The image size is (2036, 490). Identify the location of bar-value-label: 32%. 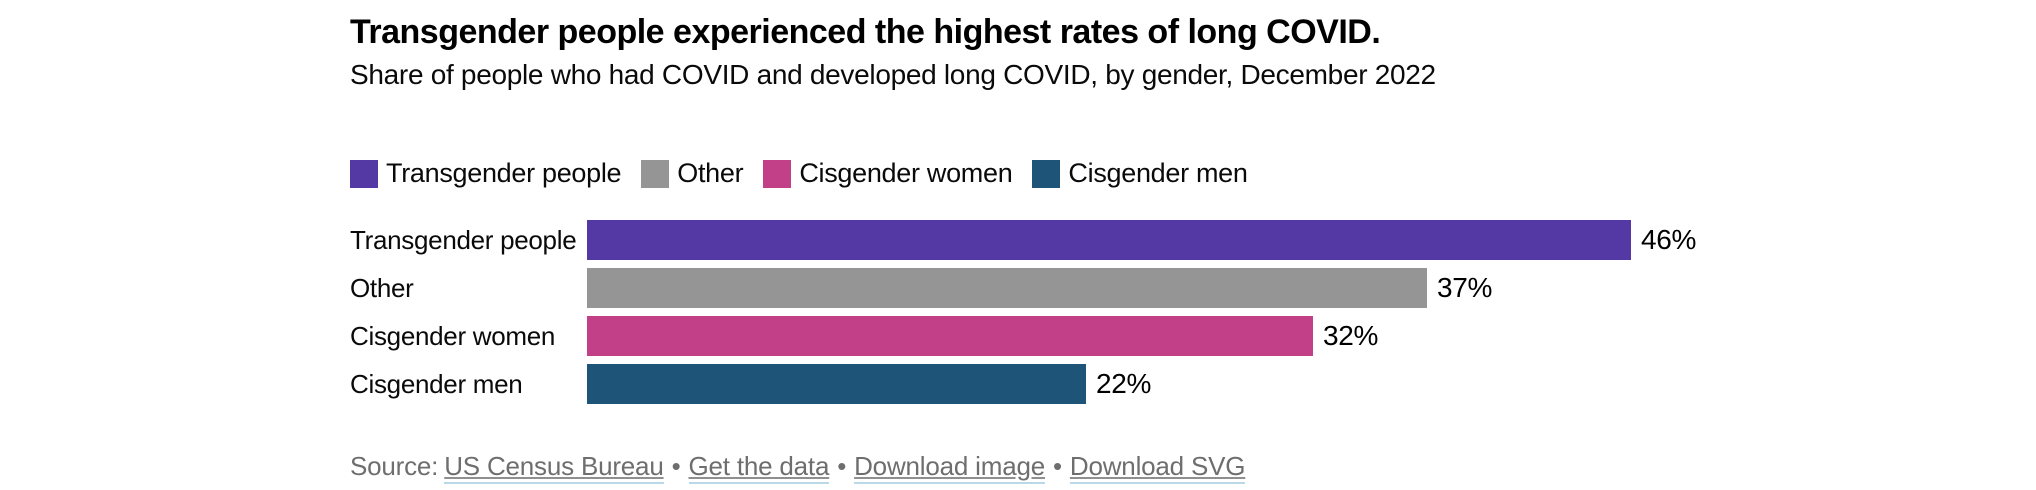
(1351, 335).